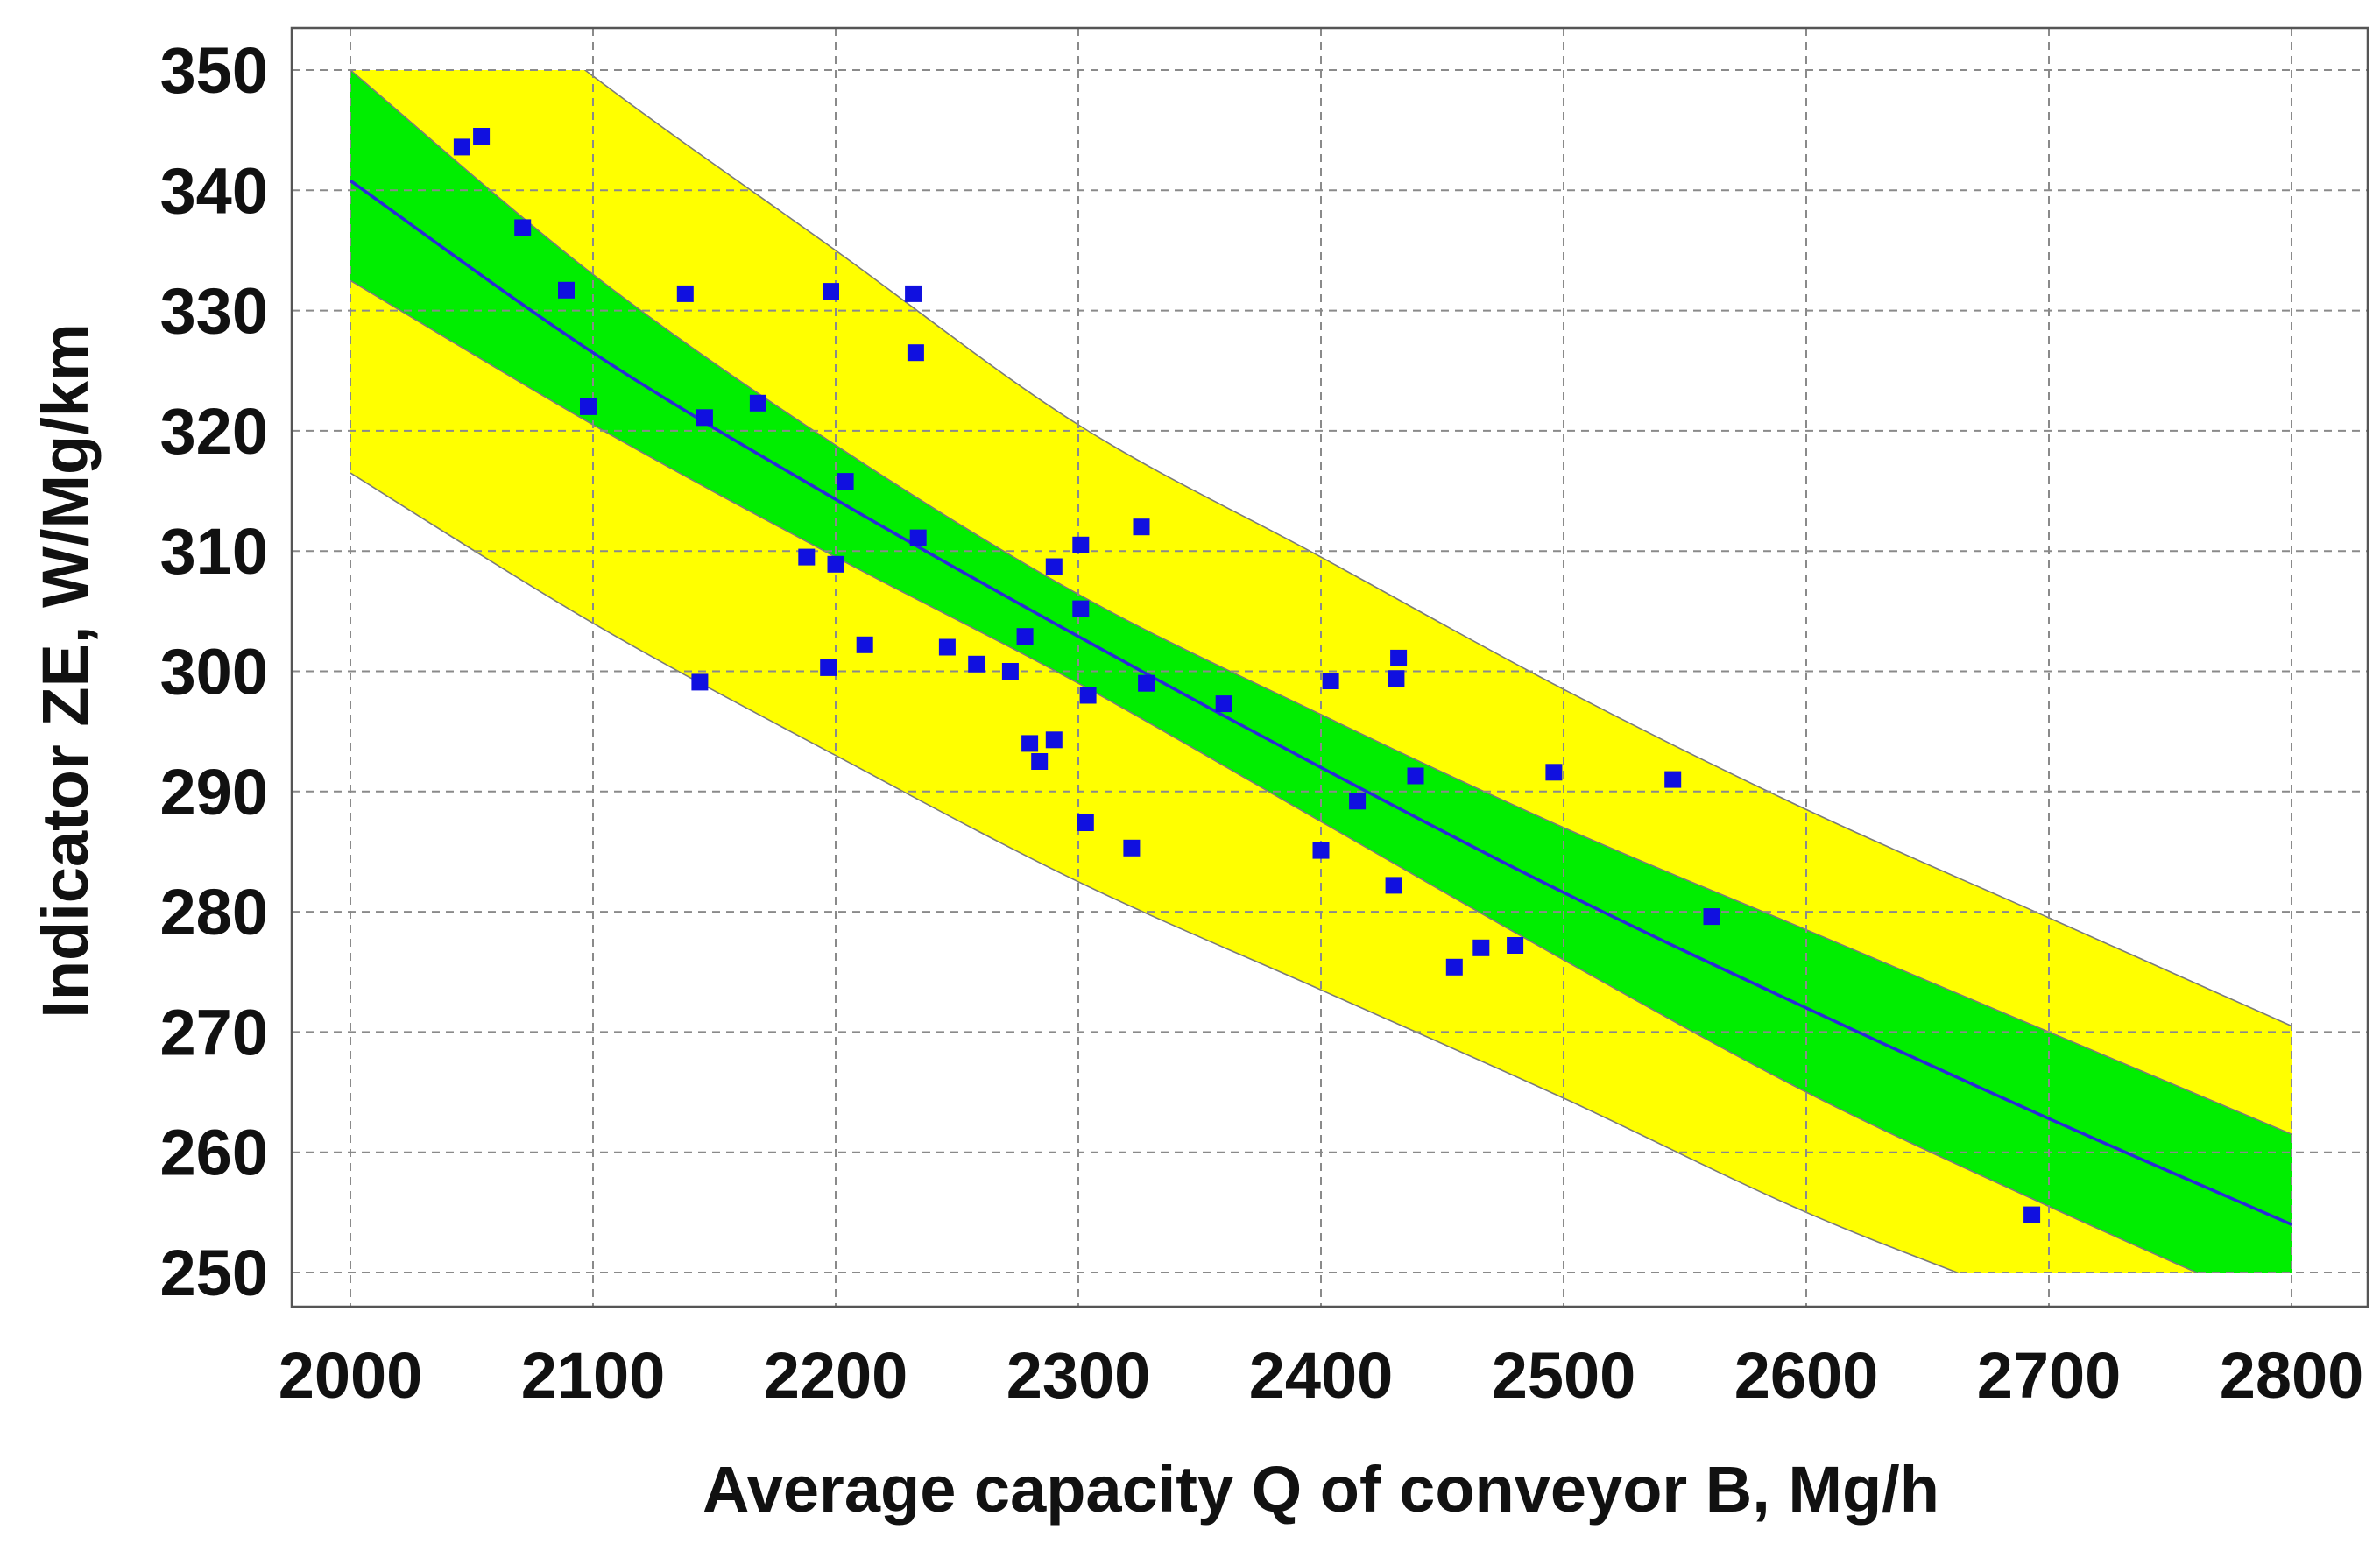  What do you see at coordinates (351, 1375) in the screenshot?
I see `x-tick-label: 2000` at bounding box center [351, 1375].